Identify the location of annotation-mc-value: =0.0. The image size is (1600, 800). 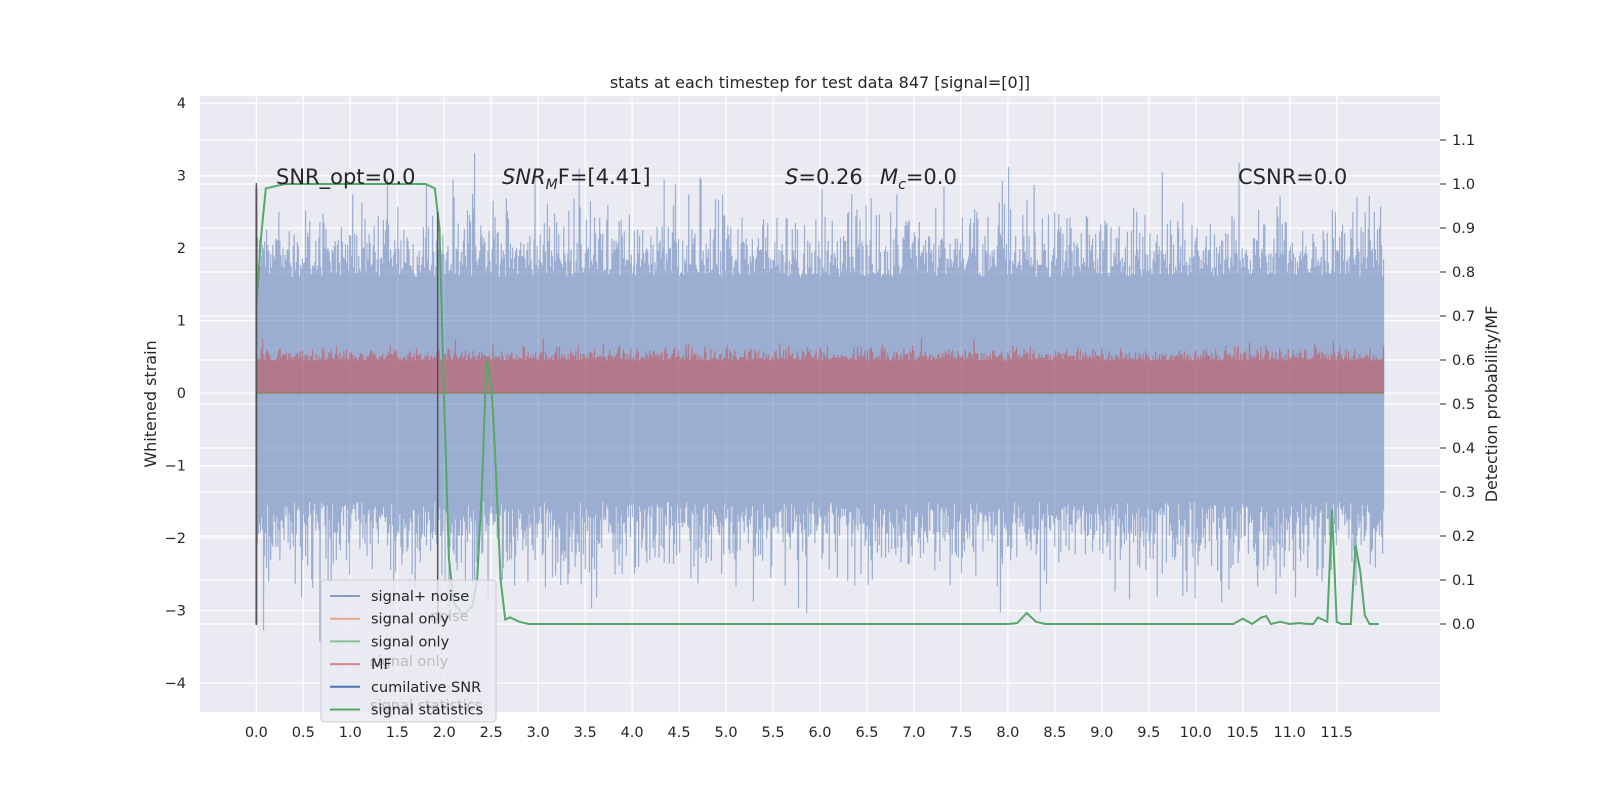
(931, 177).